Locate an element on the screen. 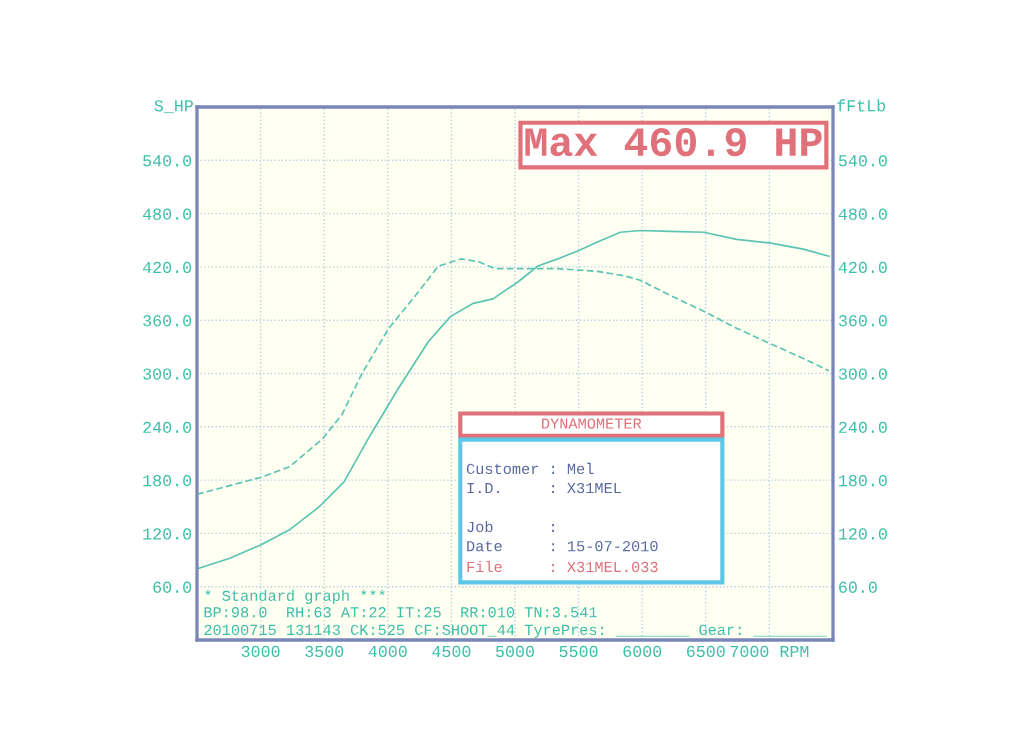  annotation: I.D. : X31MEL is located at coordinates (544, 488).